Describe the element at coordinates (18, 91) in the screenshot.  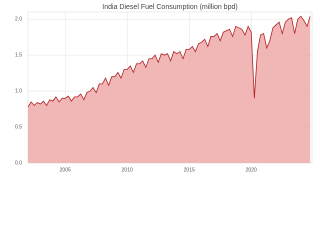
I see `y-tick-label: 1.0` at that location.